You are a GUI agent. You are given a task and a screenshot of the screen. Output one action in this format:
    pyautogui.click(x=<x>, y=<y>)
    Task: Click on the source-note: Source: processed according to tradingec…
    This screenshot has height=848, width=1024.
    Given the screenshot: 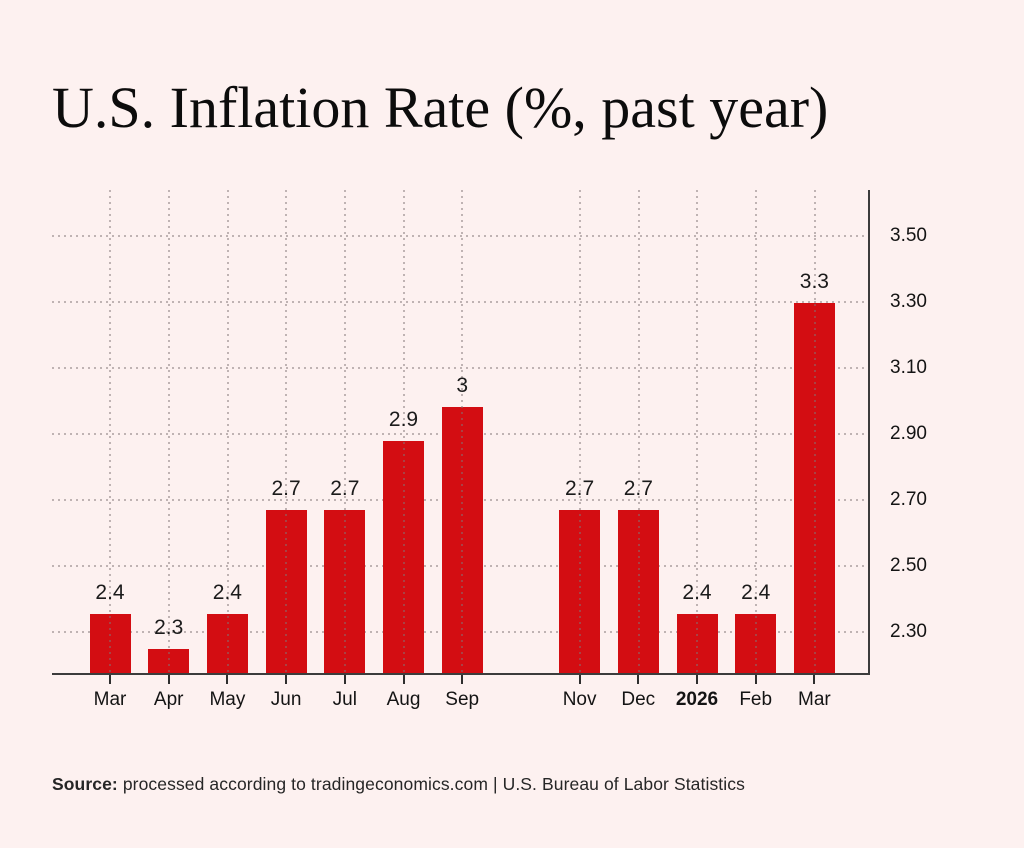 What is the action you would take?
    pyautogui.click(x=398, y=784)
    